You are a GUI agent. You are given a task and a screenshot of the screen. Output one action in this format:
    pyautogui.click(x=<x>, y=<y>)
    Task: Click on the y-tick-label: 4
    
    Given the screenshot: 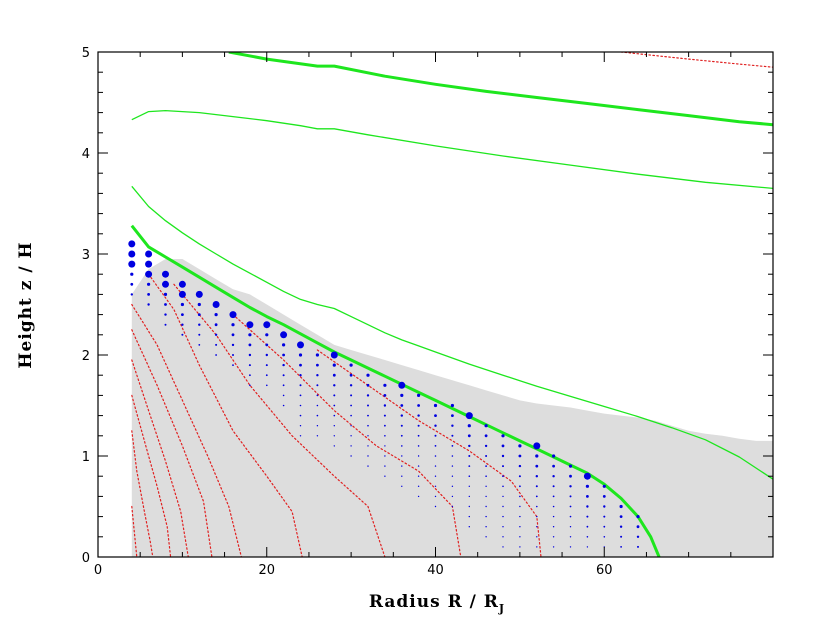 What is the action you would take?
    pyautogui.click(x=86, y=154)
    